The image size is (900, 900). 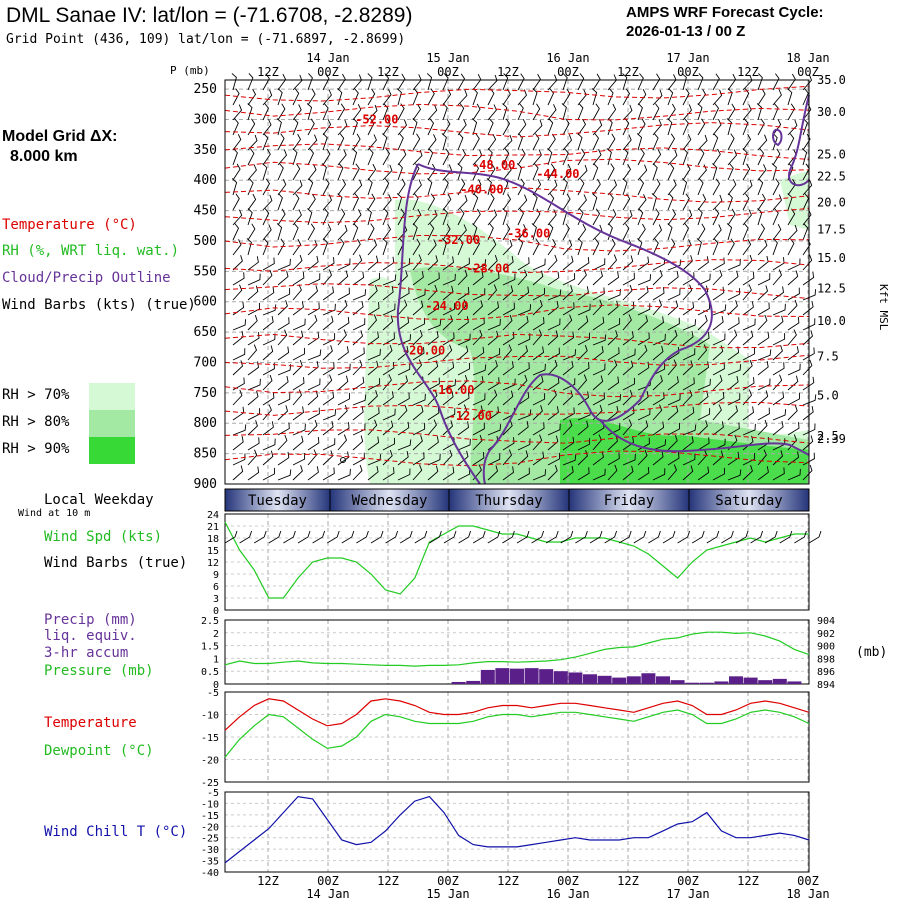 I want to click on height-tick-label: 22.5, so click(x=831, y=177).